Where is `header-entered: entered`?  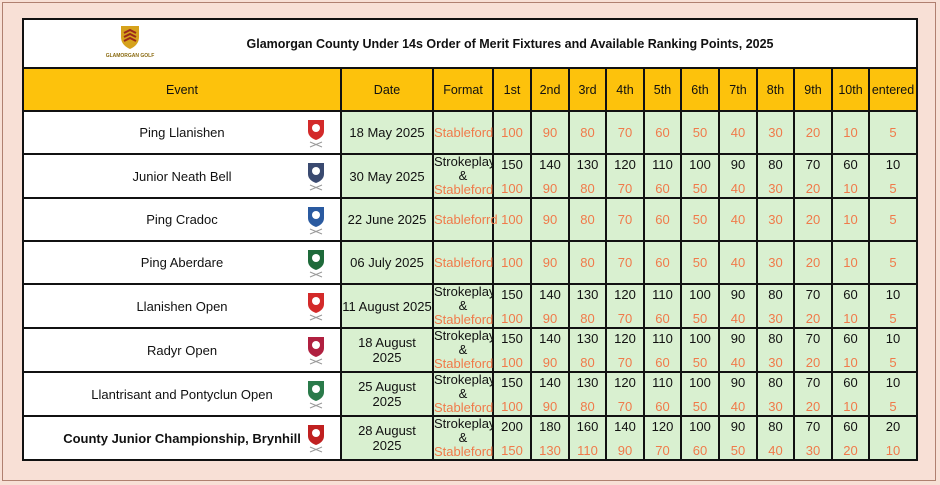 header-entered: entered is located at coordinates (893, 89).